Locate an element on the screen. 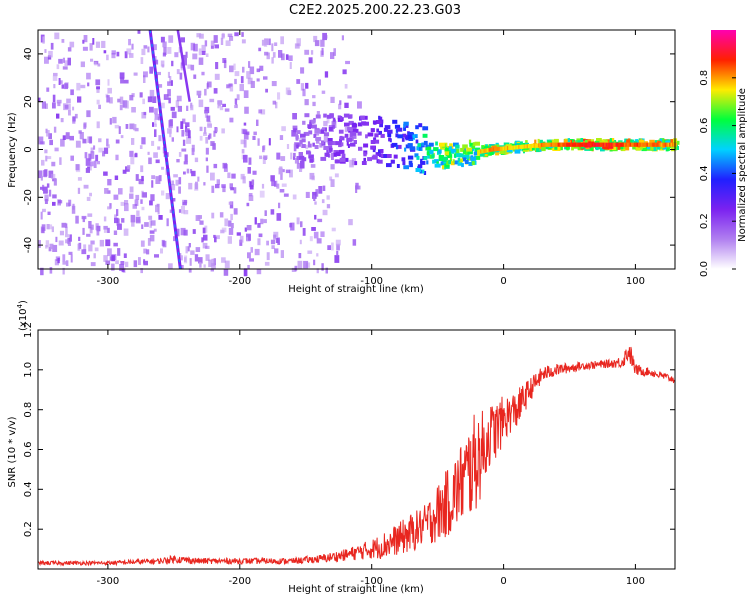 The image size is (750, 600). colorbar-tick-label: 0.6 is located at coordinates (704, 126).